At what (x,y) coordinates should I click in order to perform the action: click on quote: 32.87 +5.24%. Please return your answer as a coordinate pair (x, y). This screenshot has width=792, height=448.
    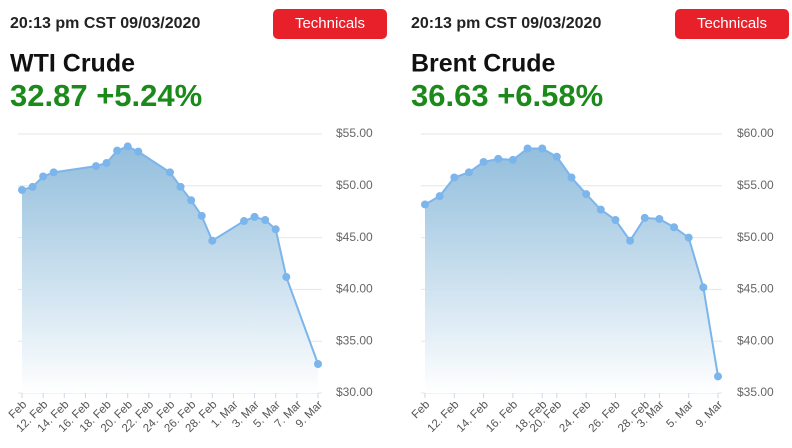
    Looking at the image, I should click on (106, 95).